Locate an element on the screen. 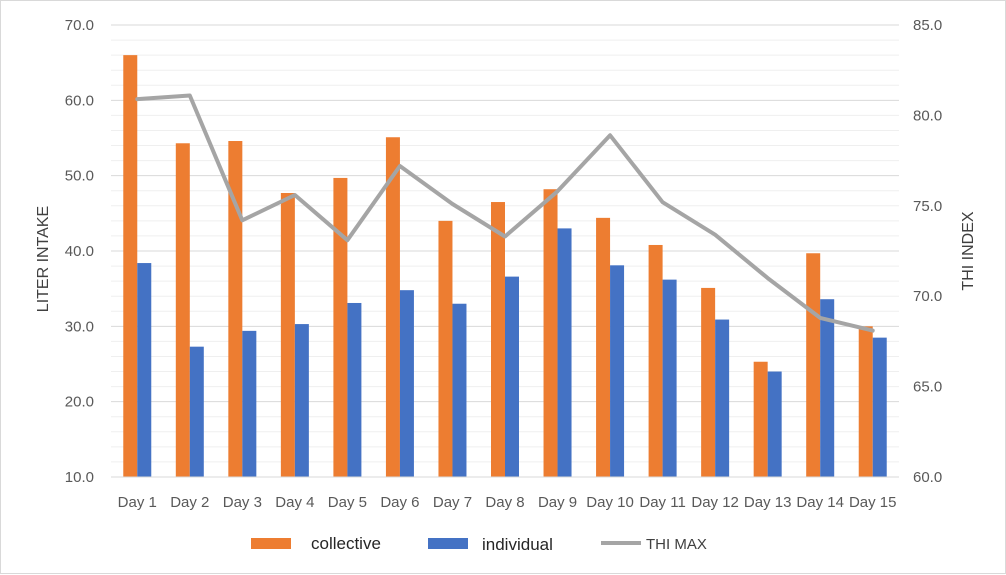 This screenshot has width=1006, height=575. legend-label-individual: individual is located at coordinates (517, 544).